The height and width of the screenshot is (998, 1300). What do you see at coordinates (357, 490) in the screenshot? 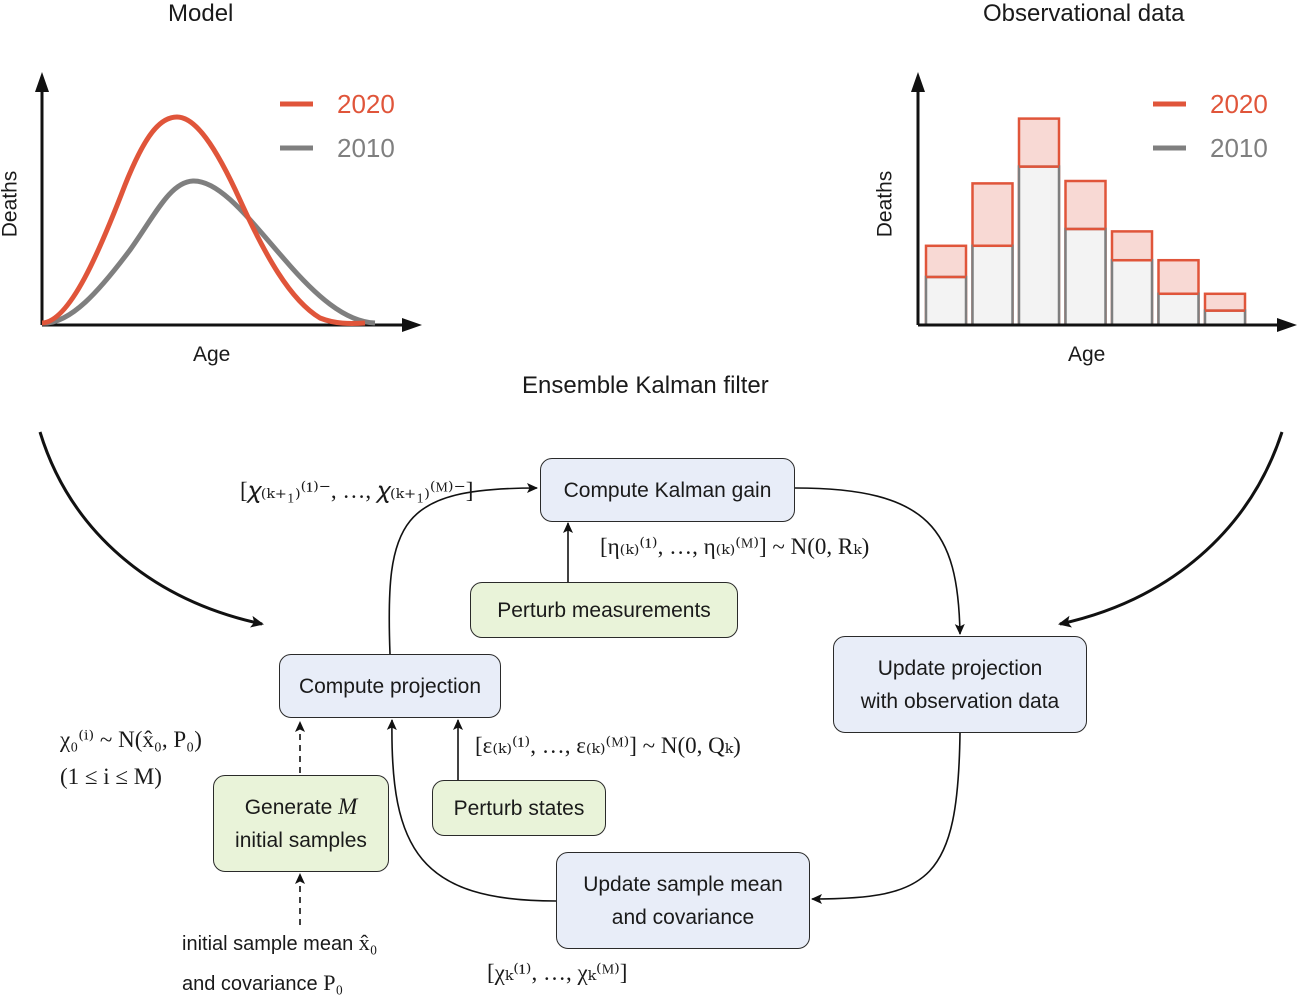
I see `prior-ensemble-label: [𝜒₍ₖ₊₁₎⁽¹⁾⁻, …, 𝜒₍ₖ₊₁₎⁽ᴹ⁾⁻]` at bounding box center [357, 490].